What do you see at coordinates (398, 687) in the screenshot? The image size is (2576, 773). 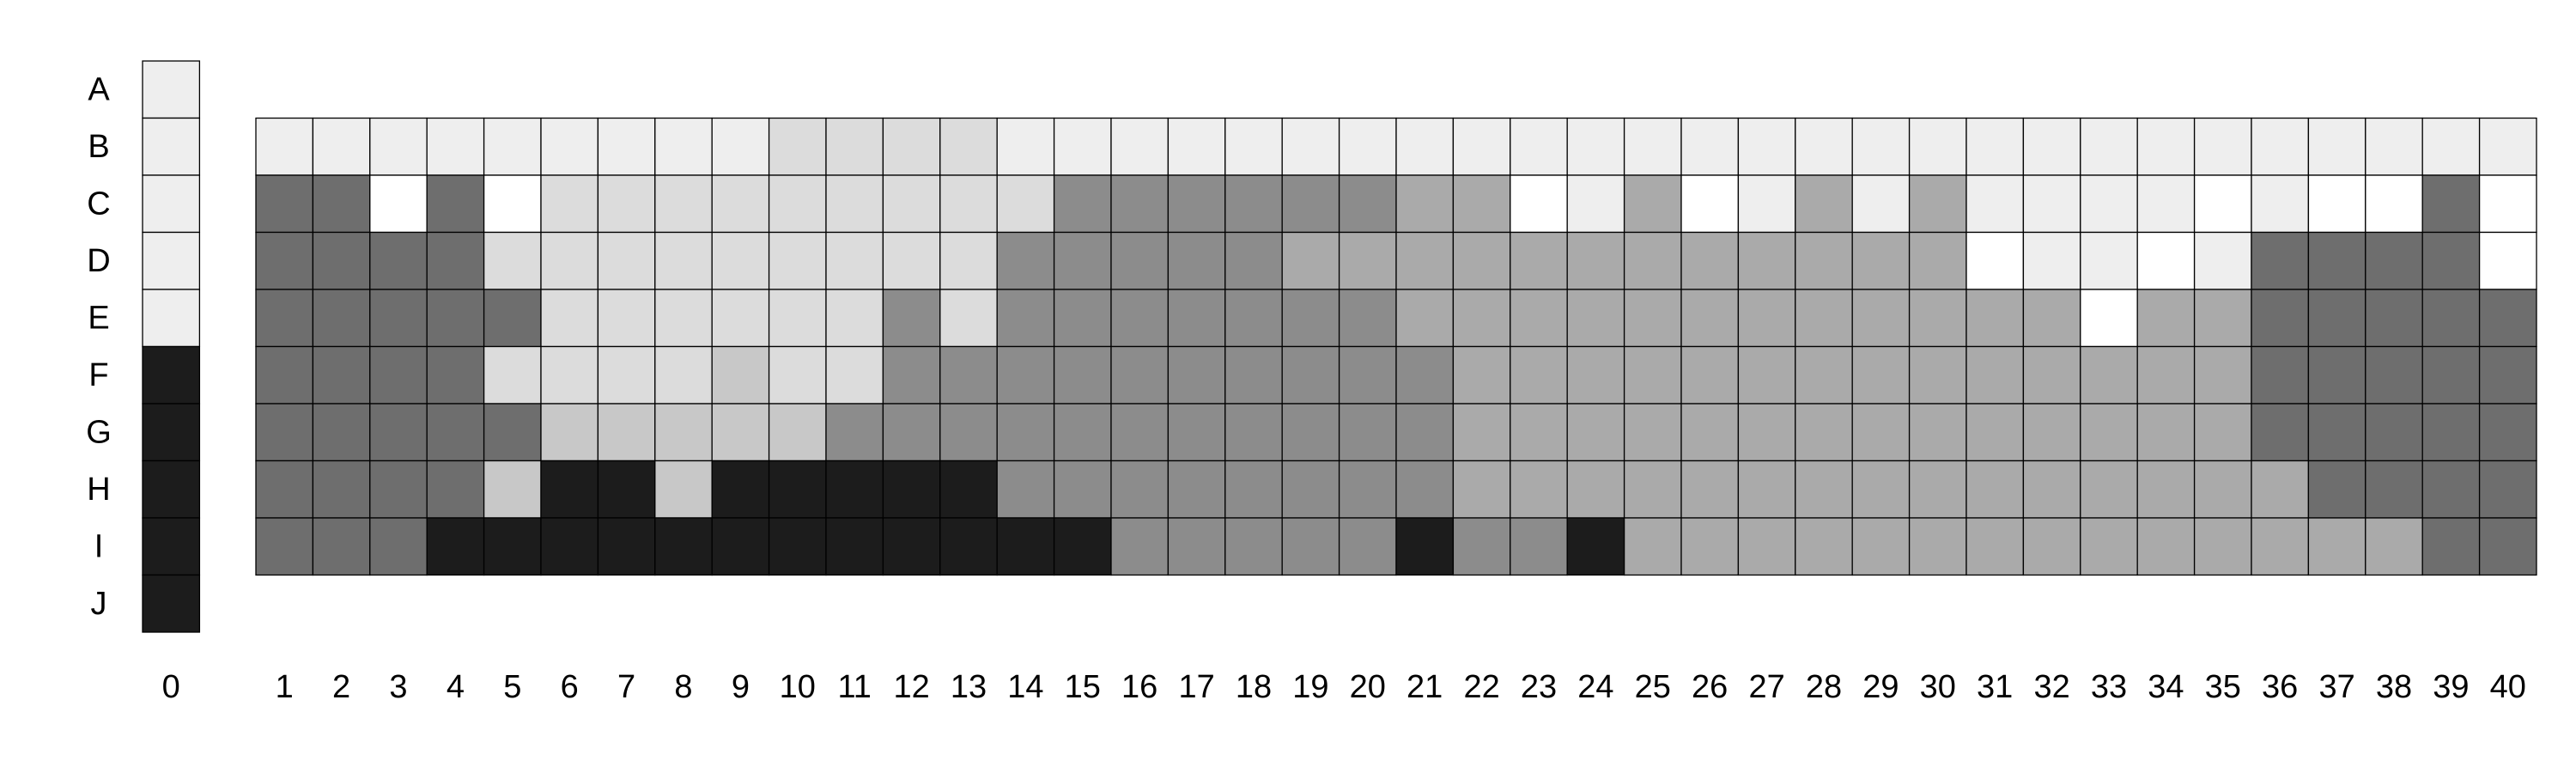 I see `column-label-3: 3` at bounding box center [398, 687].